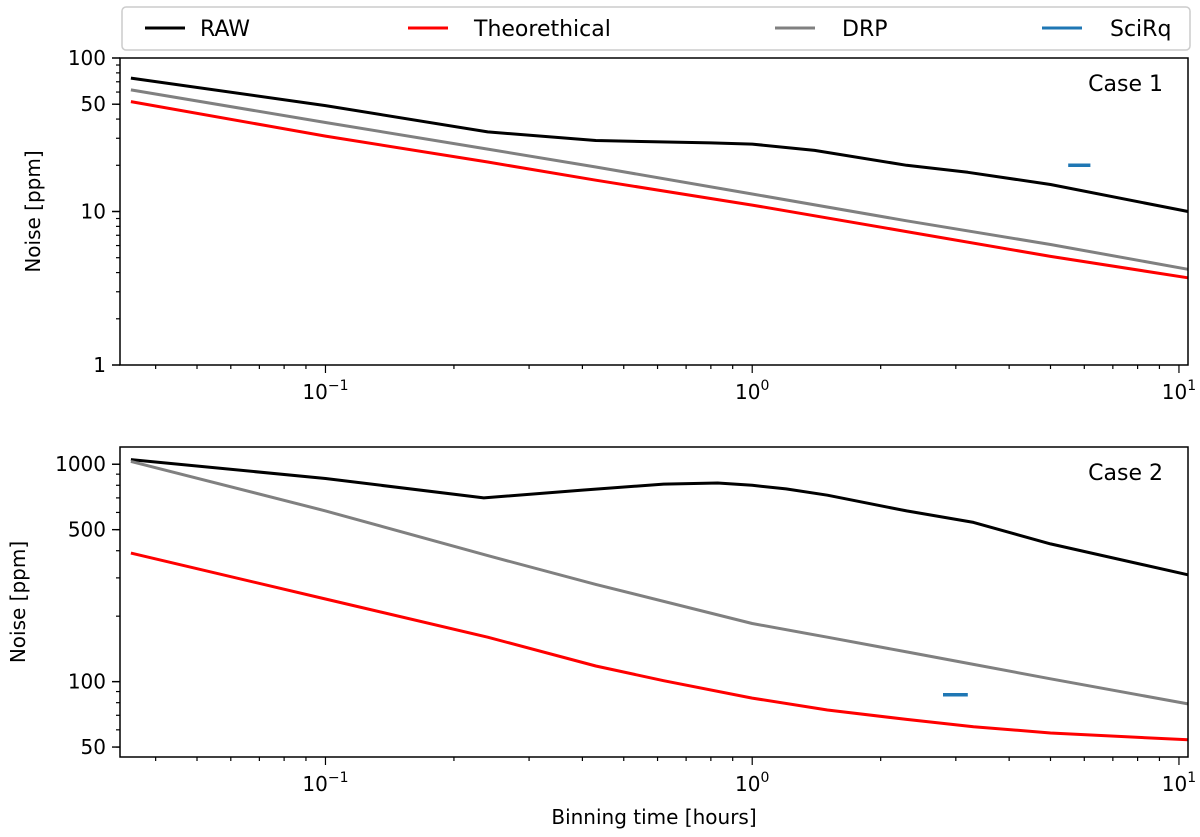 Image resolution: width=1200 pixels, height=837 pixels. What do you see at coordinates (653, 817) in the screenshot?
I see `panel-2-xlabel: Binning time [hours]` at bounding box center [653, 817].